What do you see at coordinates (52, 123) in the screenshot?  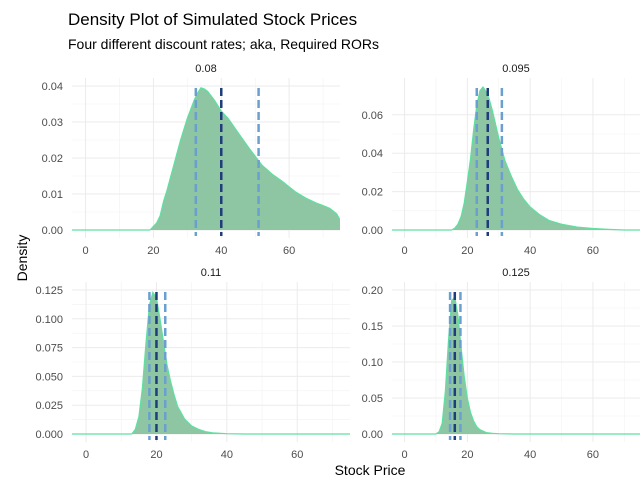 I see `y-tick-label: 0.03` at bounding box center [52, 123].